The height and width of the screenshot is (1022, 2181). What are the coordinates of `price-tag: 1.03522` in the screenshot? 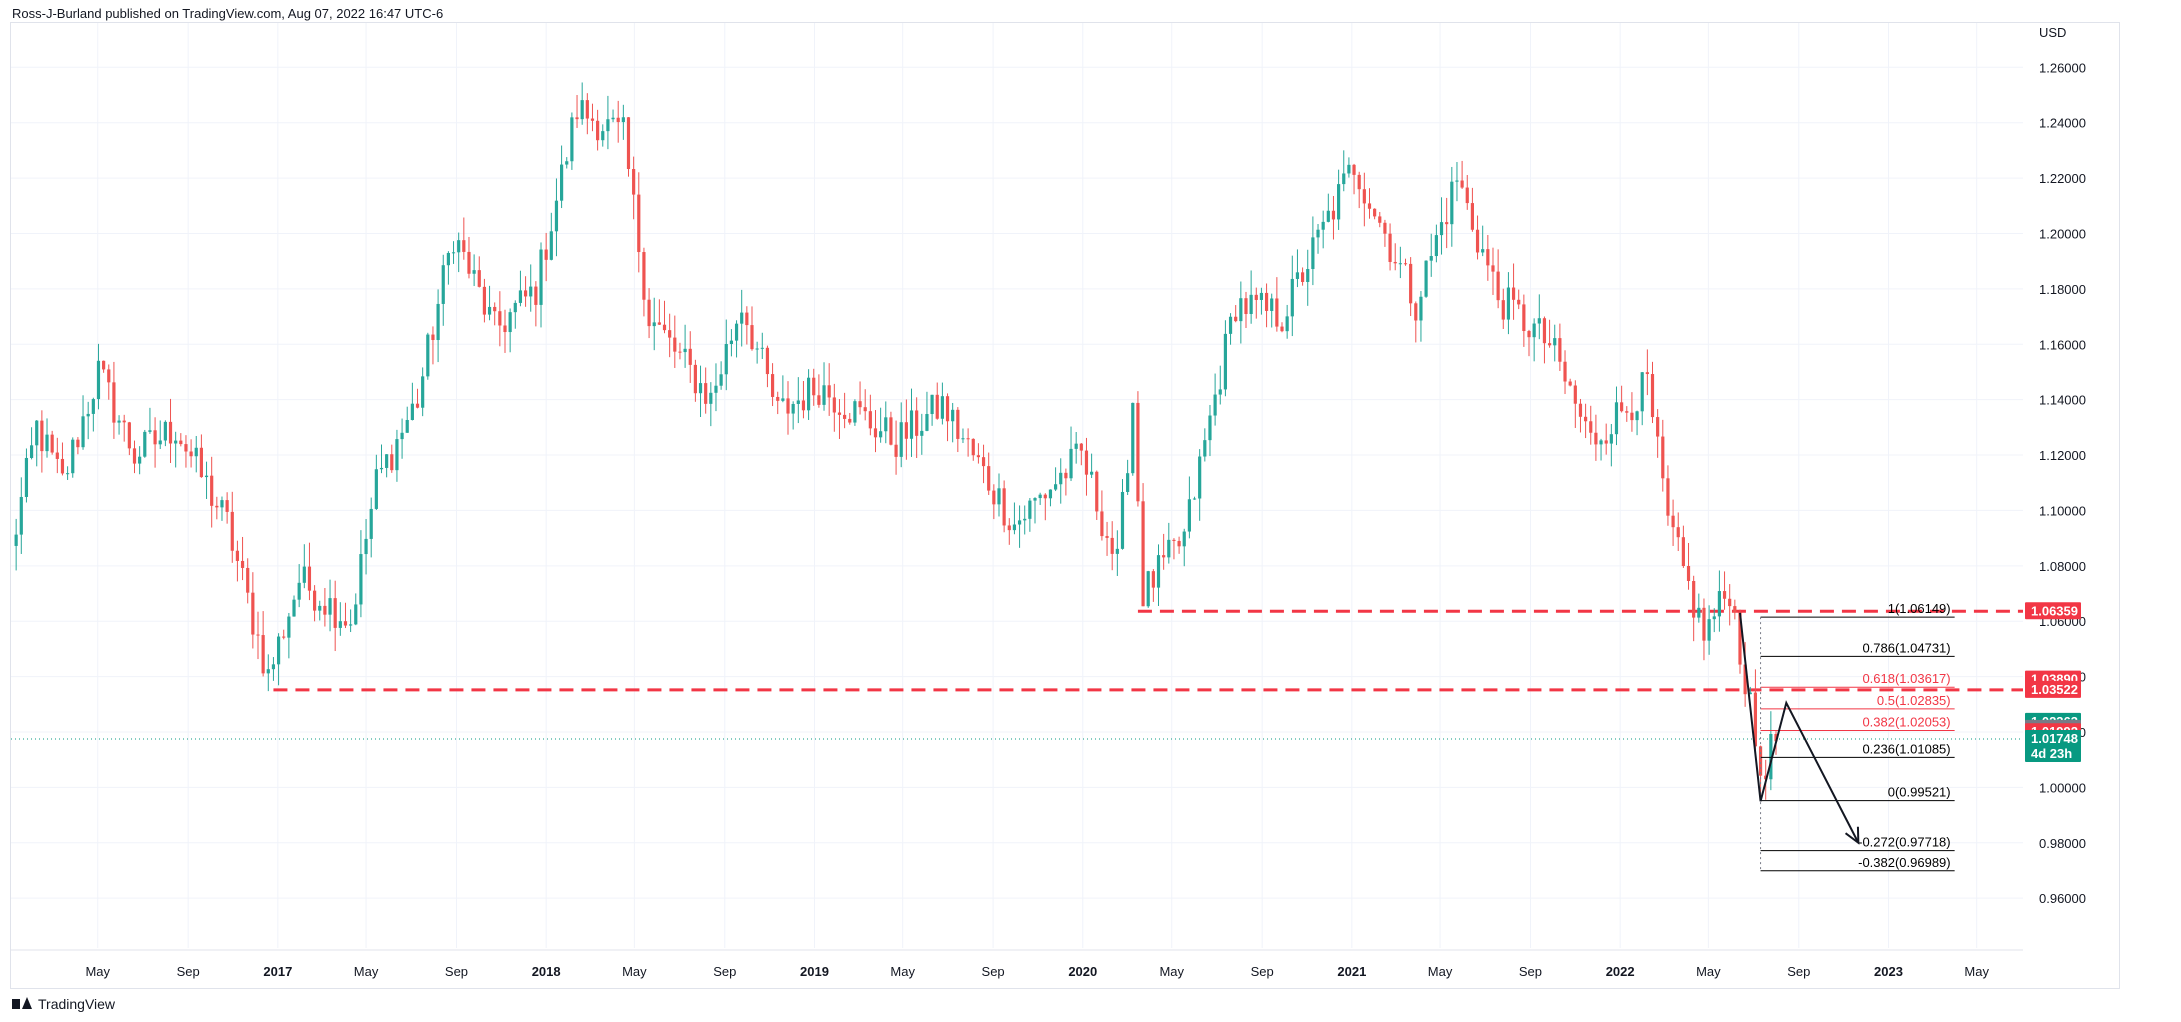 It's located at (2053, 689).